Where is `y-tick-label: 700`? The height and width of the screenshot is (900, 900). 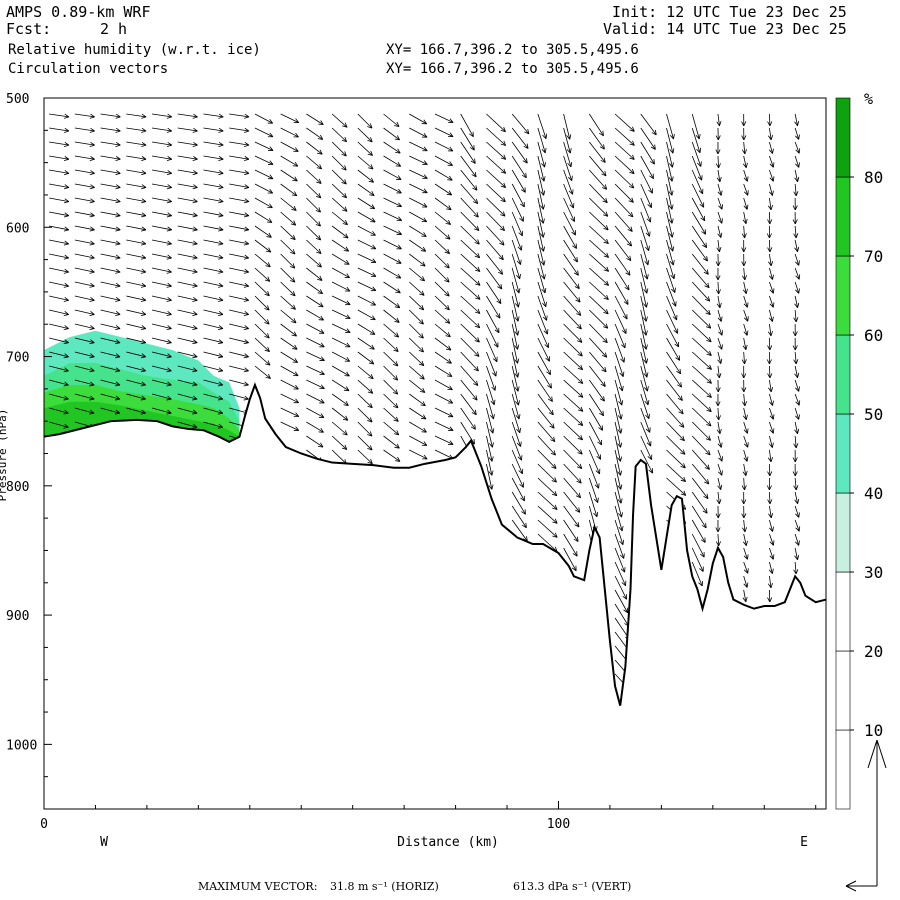 y-tick-label: 700 is located at coordinates (17, 358).